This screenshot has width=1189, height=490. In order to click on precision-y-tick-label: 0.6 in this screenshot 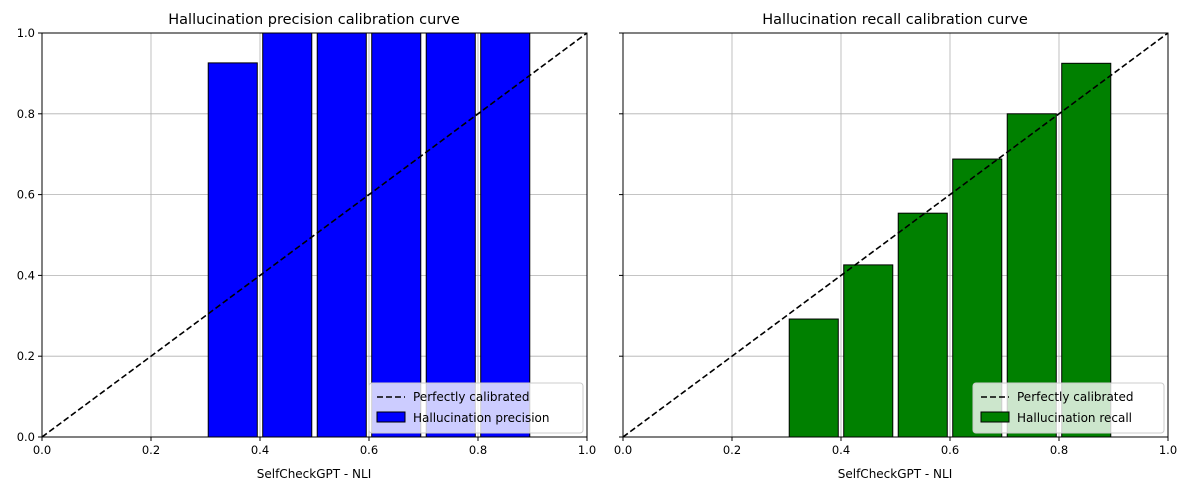, I will do `click(26, 195)`.